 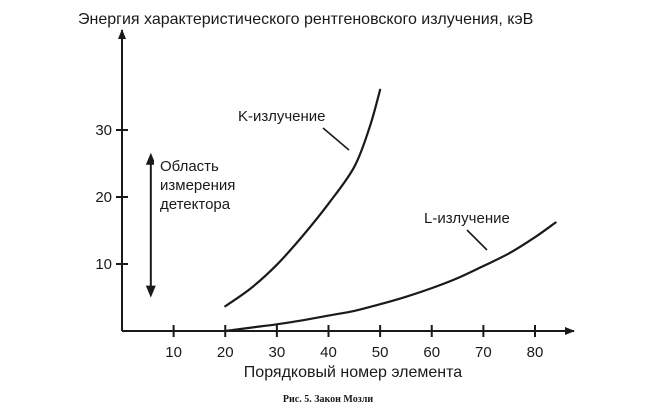 I want to click on series-leader-k, so click(x=336, y=139).